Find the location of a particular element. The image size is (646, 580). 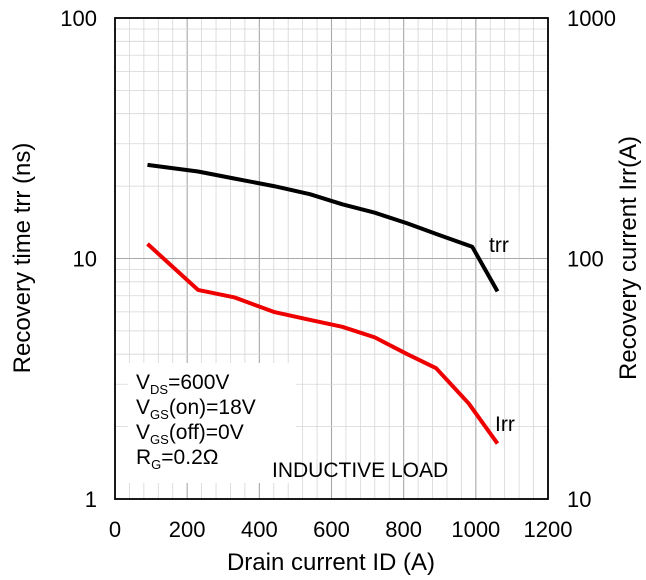

condition-line: RG=0.2Ω is located at coordinates (177, 459).